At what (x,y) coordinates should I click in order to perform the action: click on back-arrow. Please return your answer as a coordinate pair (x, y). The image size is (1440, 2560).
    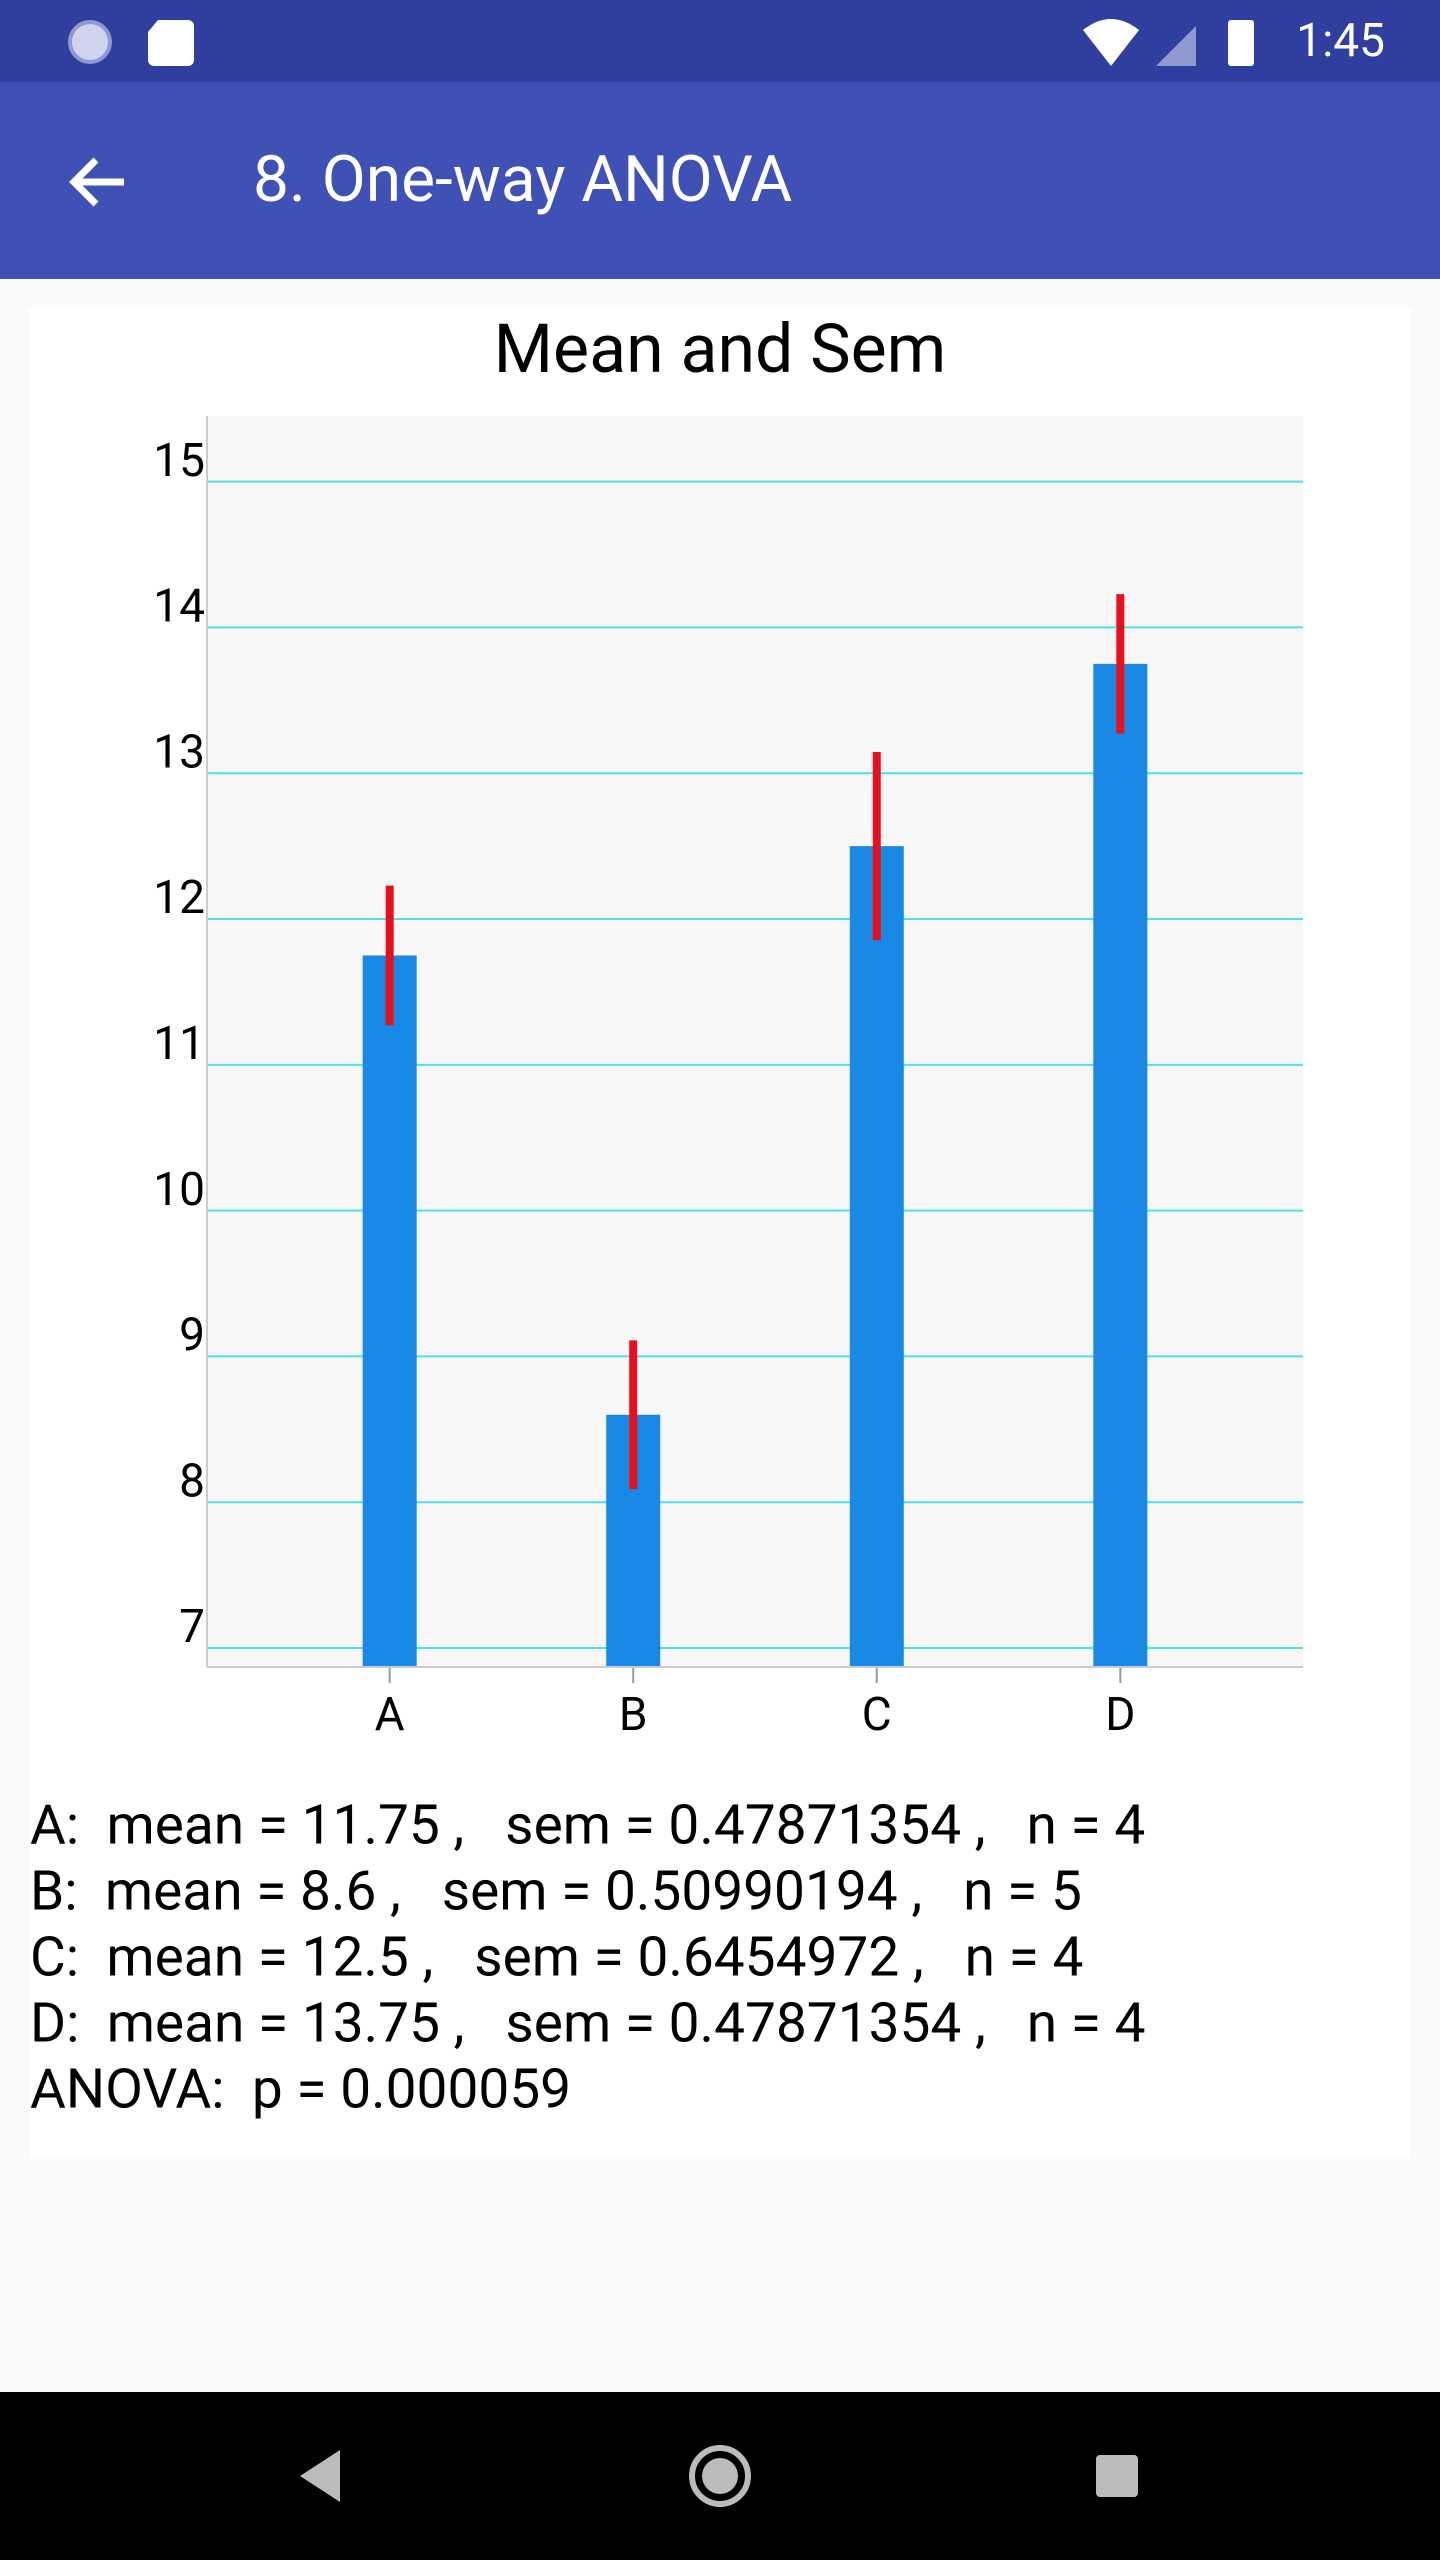
    Looking at the image, I should click on (96, 182).